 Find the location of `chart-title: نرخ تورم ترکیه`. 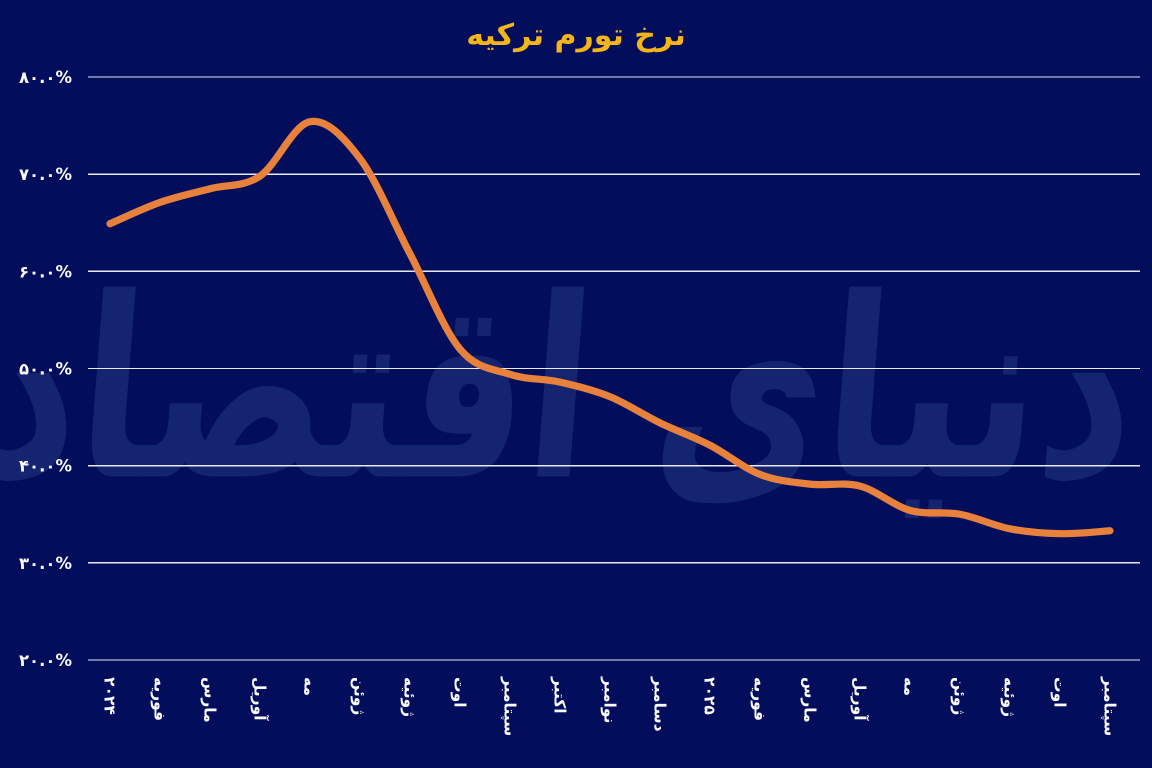

chart-title: نرخ تورم ترکیه is located at coordinates (576, 35).